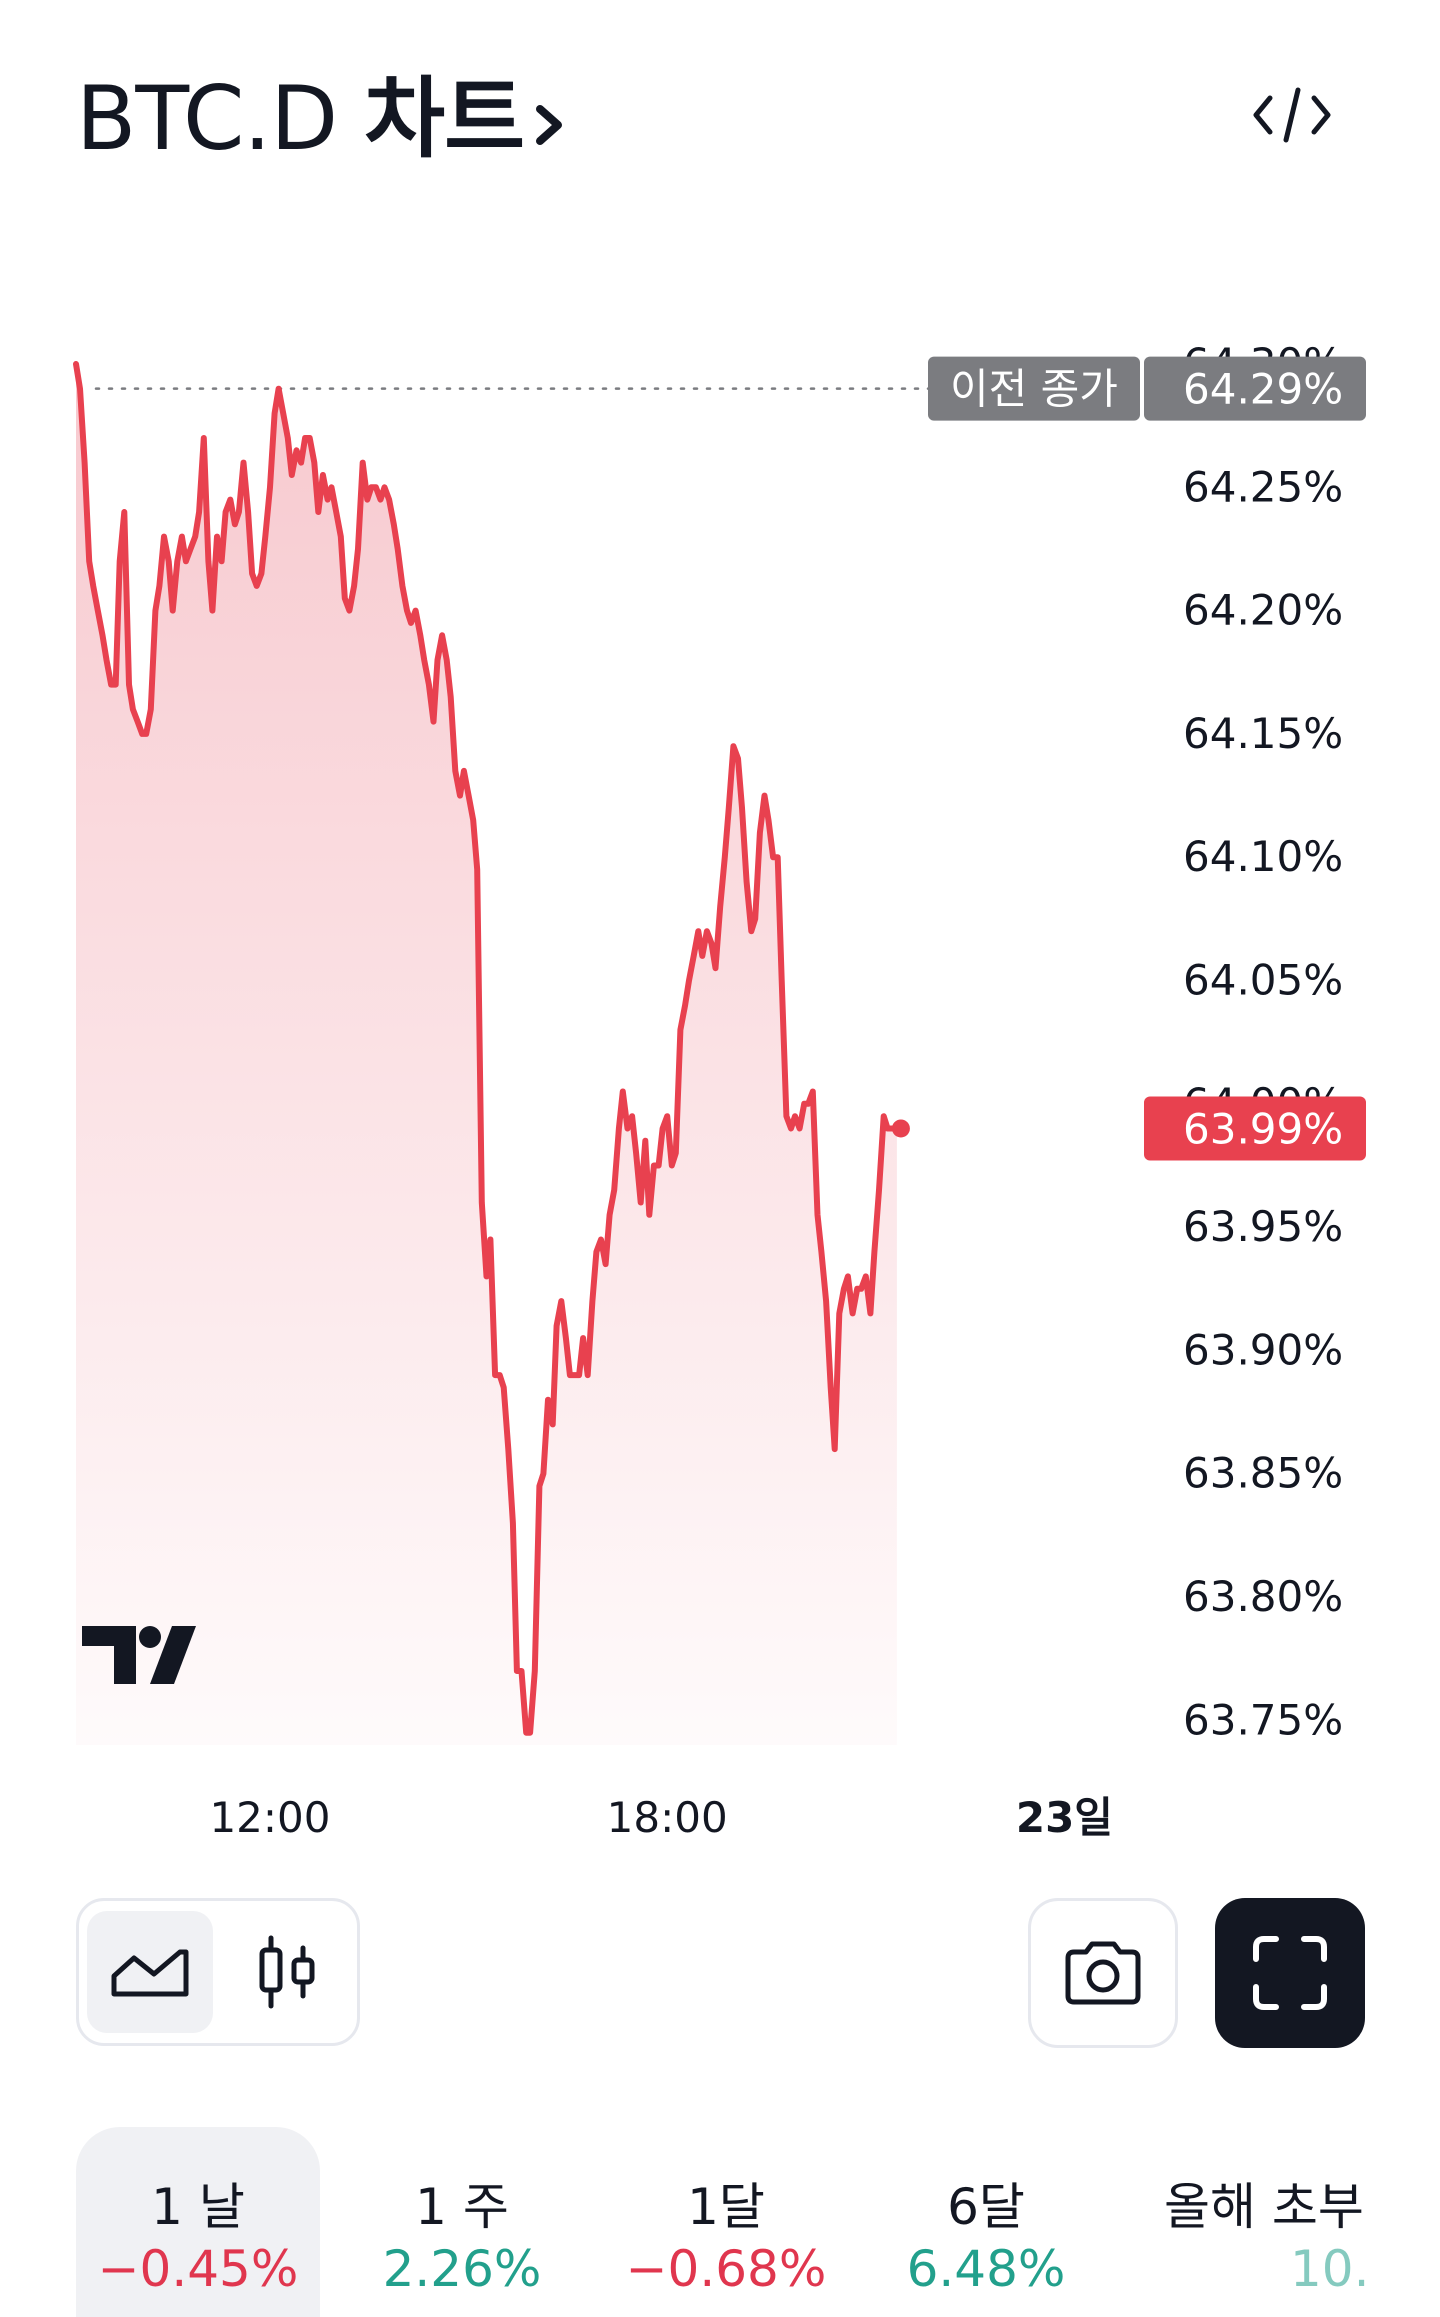 This screenshot has width=1440, height=2317. I want to click on y-tick-label: 64.25%, so click(1263, 486).